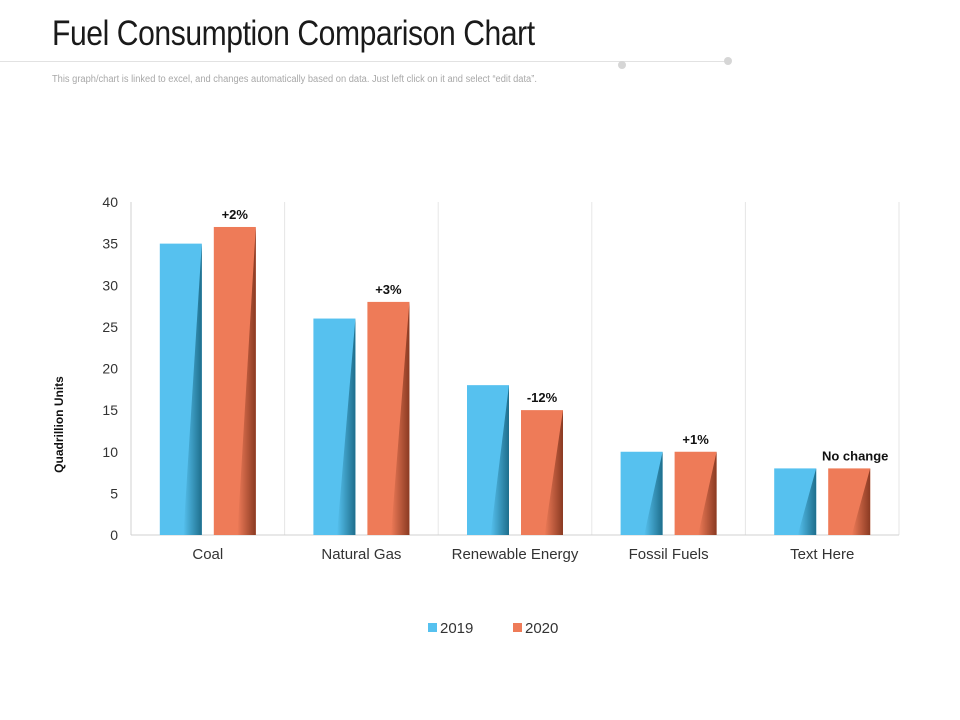 The height and width of the screenshot is (720, 960). What do you see at coordinates (207, 554) in the screenshot?
I see `x-tick-label: Coal` at bounding box center [207, 554].